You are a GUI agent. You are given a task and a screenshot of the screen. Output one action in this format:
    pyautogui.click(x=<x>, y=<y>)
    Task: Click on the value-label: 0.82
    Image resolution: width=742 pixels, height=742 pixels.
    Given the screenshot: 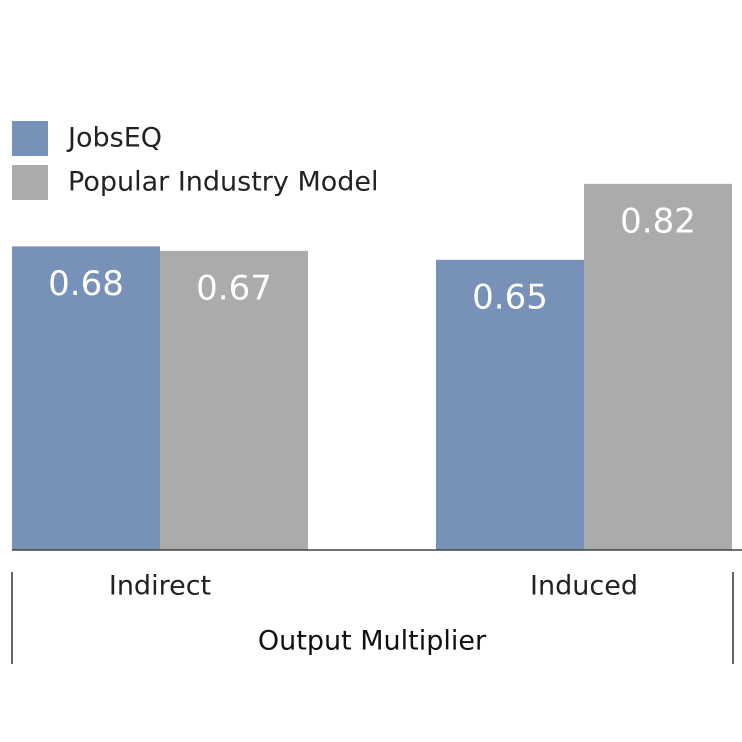 What is the action you would take?
    pyautogui.click(x=658, y=221)
    